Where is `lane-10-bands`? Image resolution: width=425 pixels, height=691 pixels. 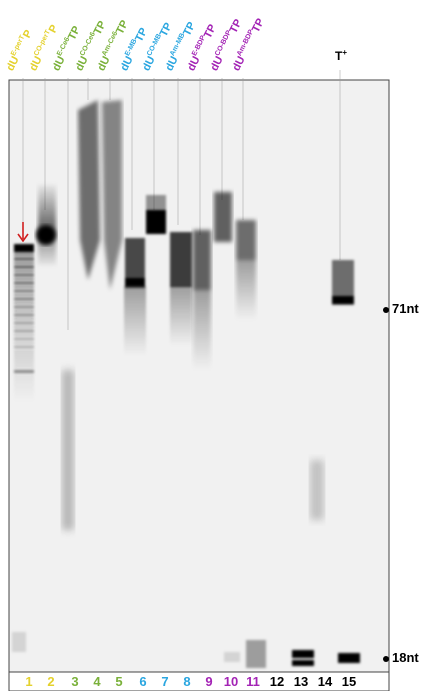 lane-10-bands is located at coordinates (246, 270).